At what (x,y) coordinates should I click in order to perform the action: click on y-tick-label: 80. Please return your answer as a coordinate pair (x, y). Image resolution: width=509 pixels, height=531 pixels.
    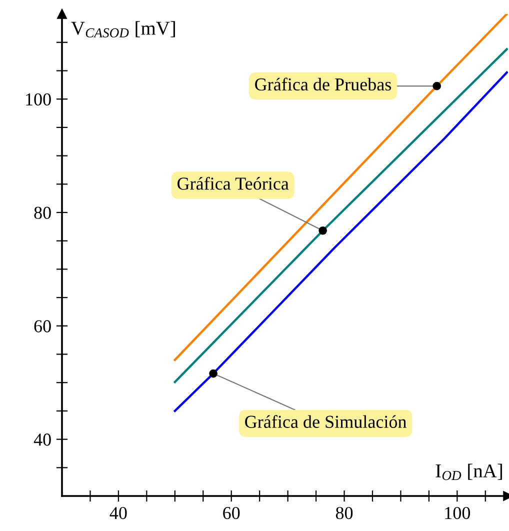
    Looking at the image, I should click on (42, 212).